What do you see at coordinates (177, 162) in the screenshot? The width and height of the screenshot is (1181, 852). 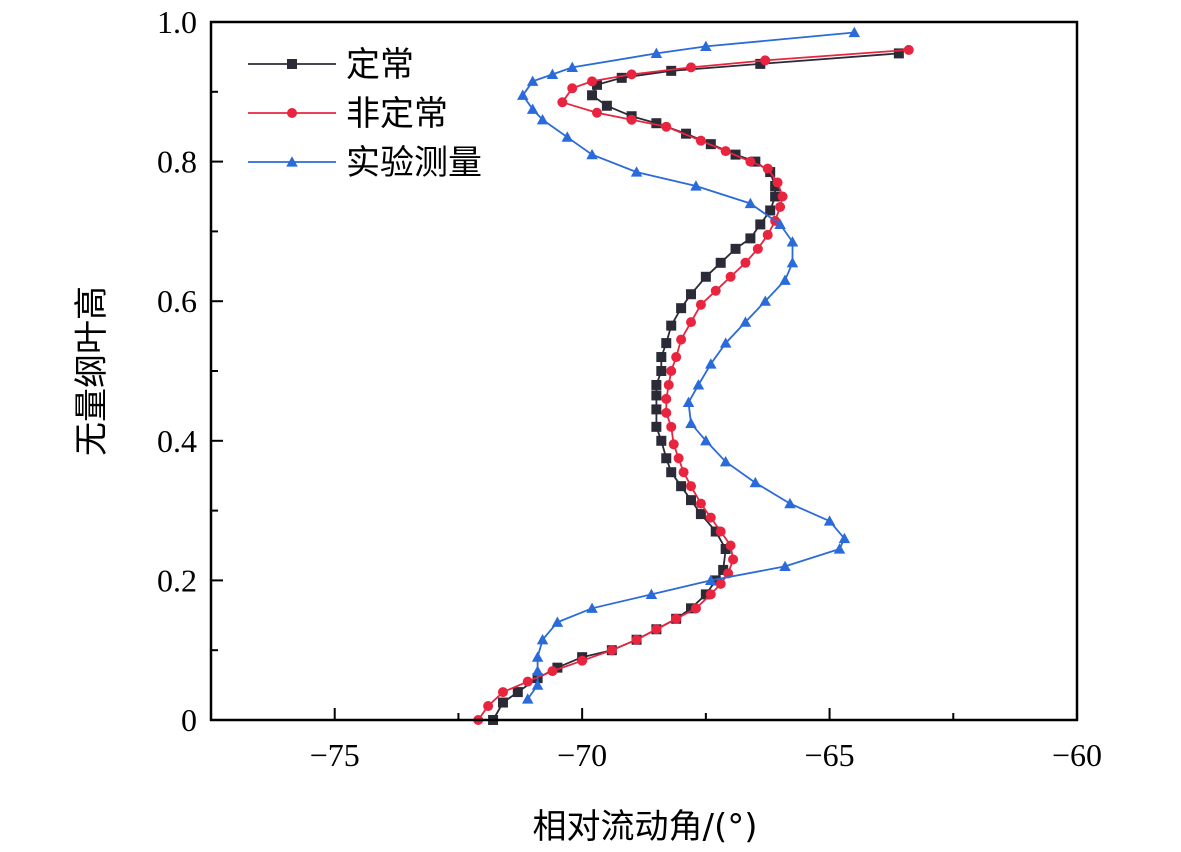 I see `y-tick-label: 0.8` at bounding box center [177, 162].